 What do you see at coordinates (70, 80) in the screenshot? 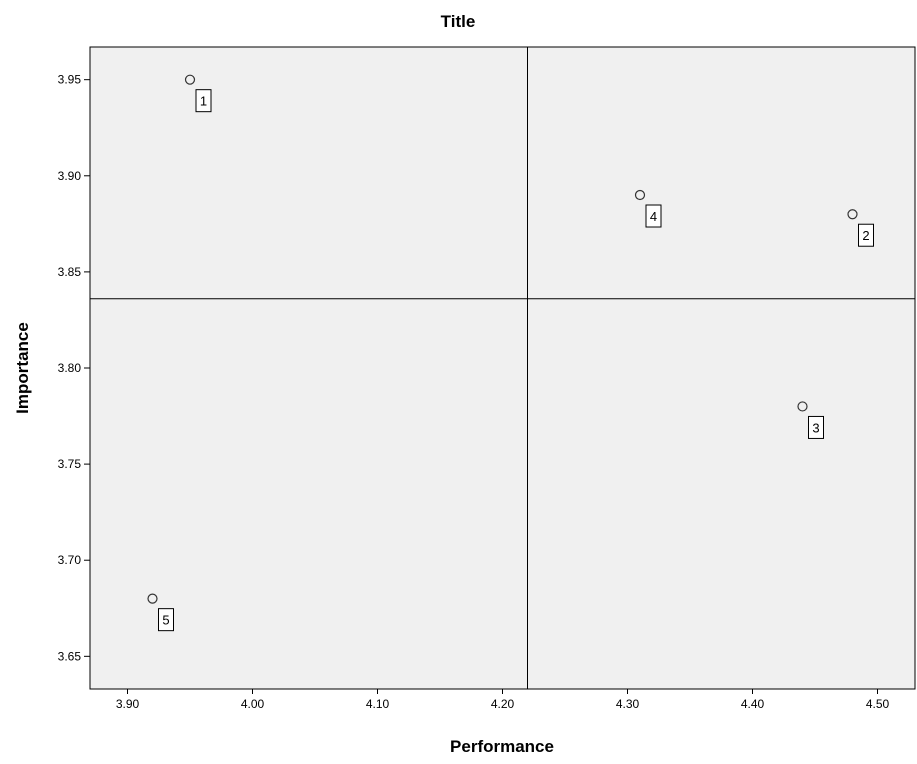
I see `y-tick-label: 3.95` at bounding box center [70, 80].